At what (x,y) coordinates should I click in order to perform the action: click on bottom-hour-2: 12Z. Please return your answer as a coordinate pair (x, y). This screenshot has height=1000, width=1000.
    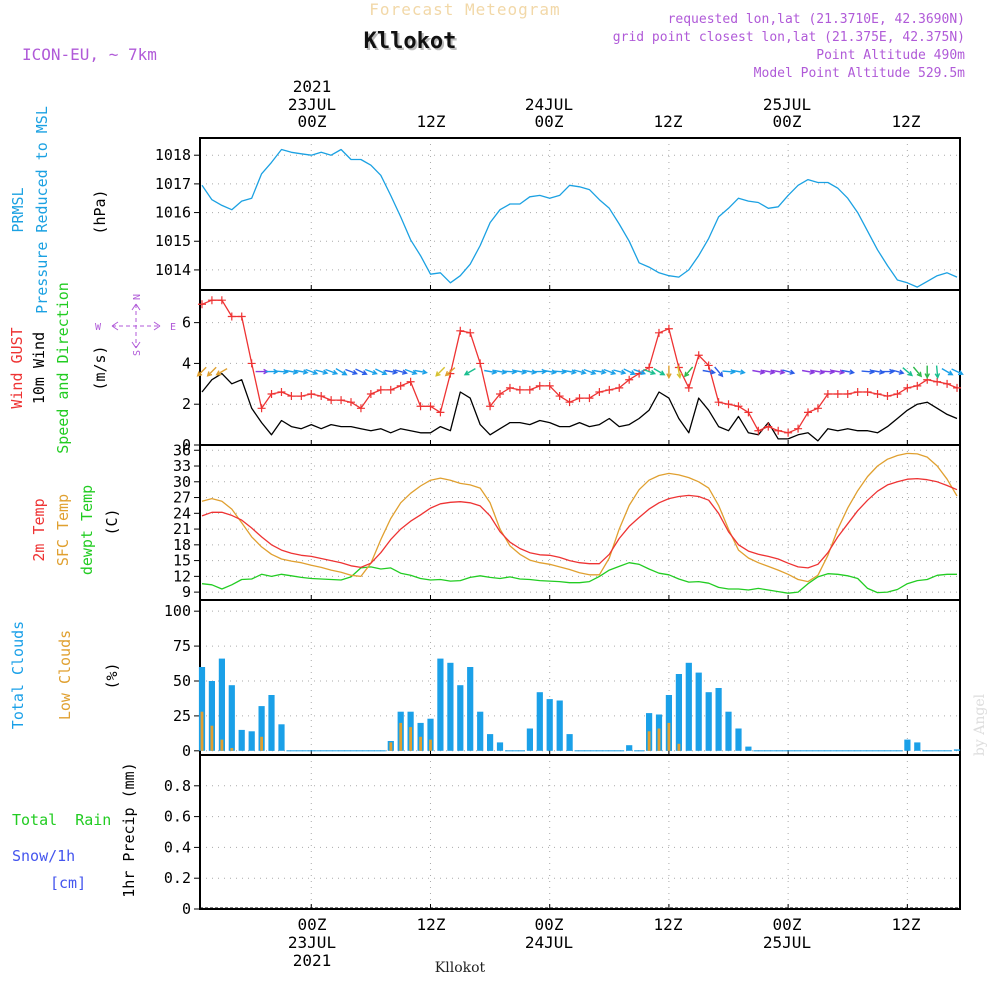
    Looking at the image, I should click on (431, 924).